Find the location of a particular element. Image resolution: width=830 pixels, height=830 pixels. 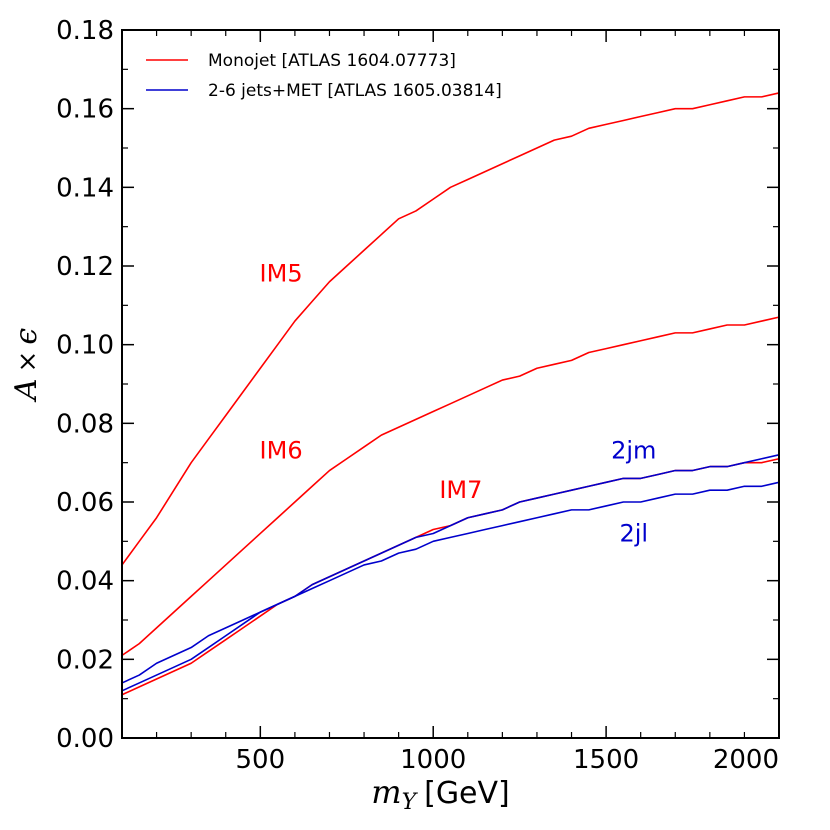

y-tick-label: 0.16 is located at coordinates (85, 110).